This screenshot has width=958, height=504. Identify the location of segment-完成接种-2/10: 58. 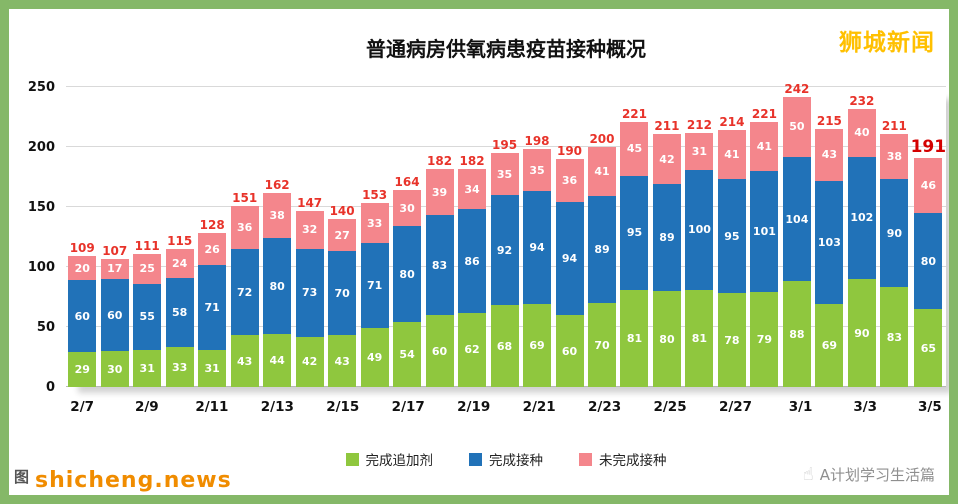
(179, 312).